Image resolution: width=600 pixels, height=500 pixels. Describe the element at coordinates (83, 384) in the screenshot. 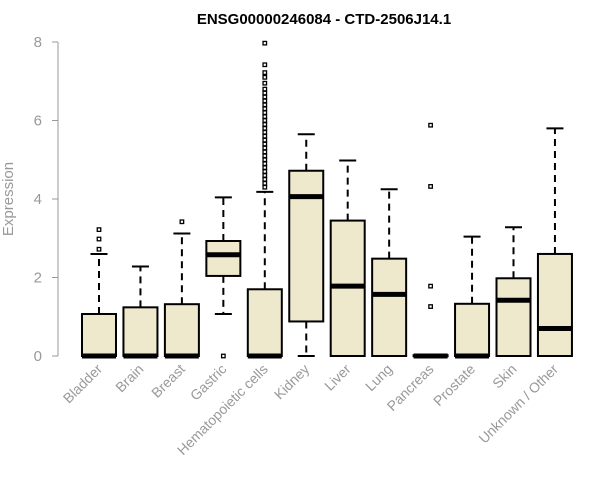

I see `x-tick-label: Bladder` at that location.